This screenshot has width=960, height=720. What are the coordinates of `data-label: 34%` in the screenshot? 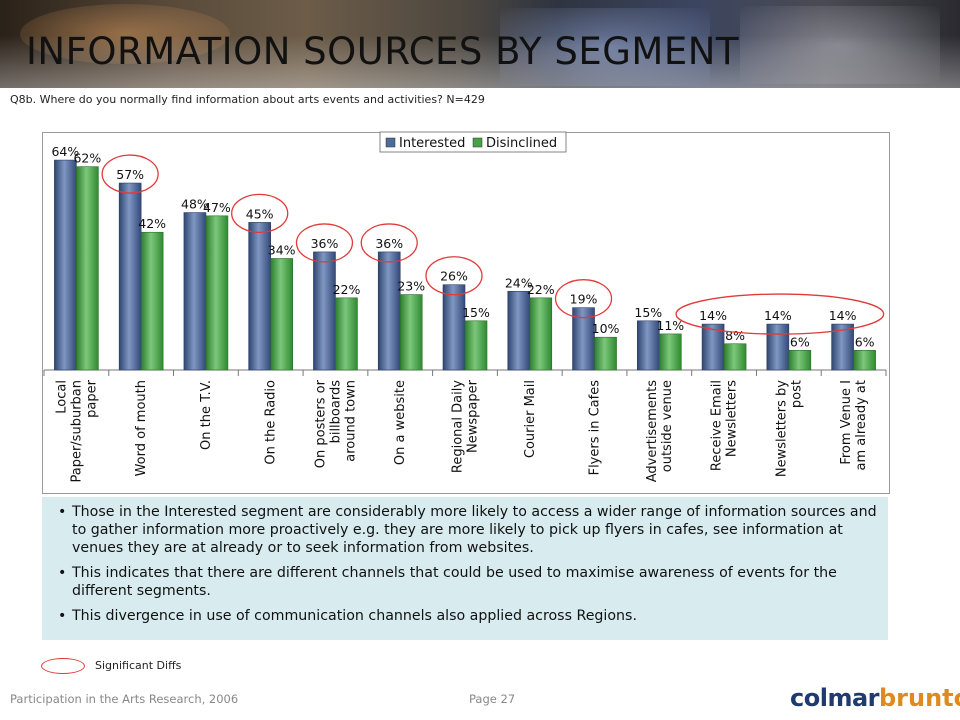 It's located at (282, 249).